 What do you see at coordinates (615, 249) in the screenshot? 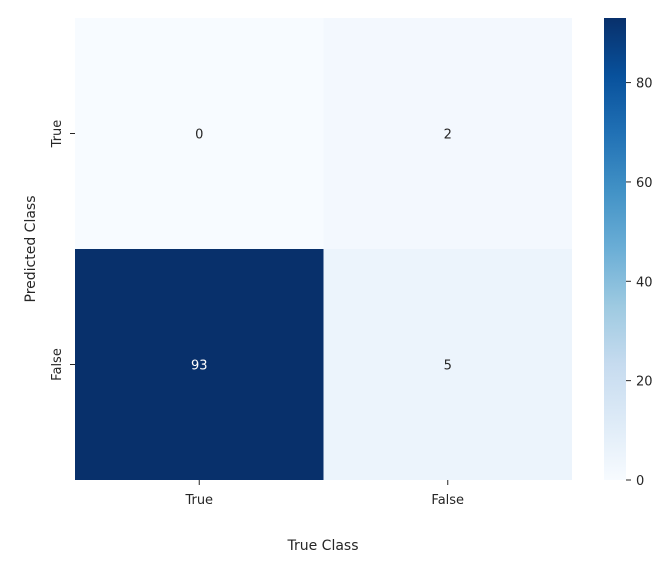
I see `colorbar` at bounding box center [615, 249].